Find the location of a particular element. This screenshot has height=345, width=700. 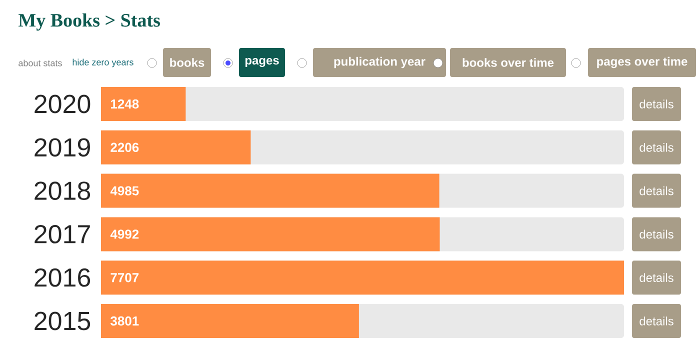

y-tick-label: 2015 is located at coordinates (62, 321).